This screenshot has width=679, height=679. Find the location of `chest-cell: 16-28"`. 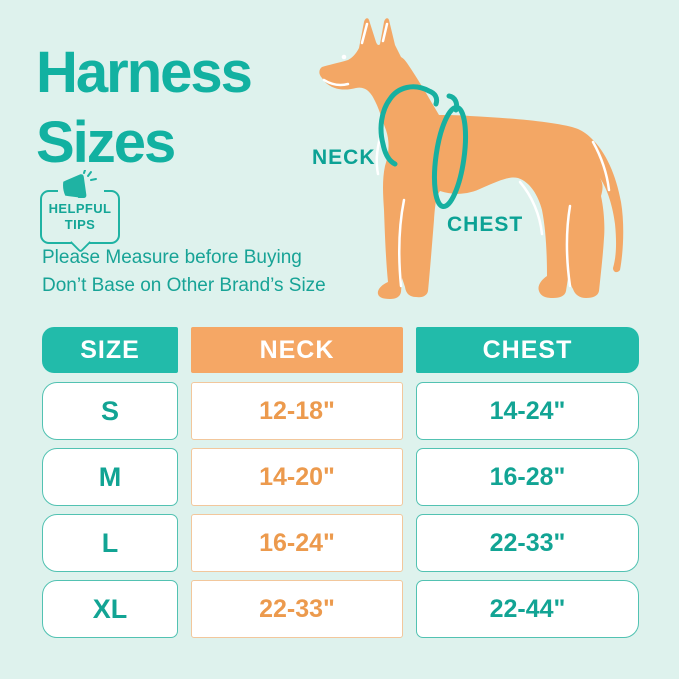

chest-cell: 16-28" is located at coordinates (527, 477).